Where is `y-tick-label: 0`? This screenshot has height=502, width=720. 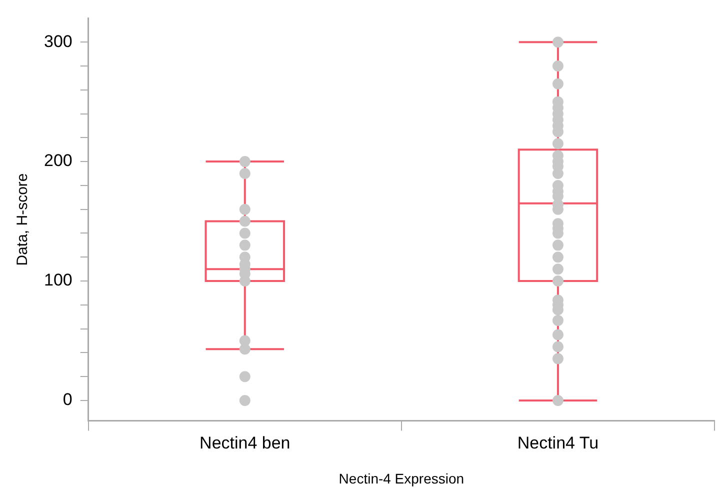
y-tick-label: 0 is located at coordinates (67, 400).